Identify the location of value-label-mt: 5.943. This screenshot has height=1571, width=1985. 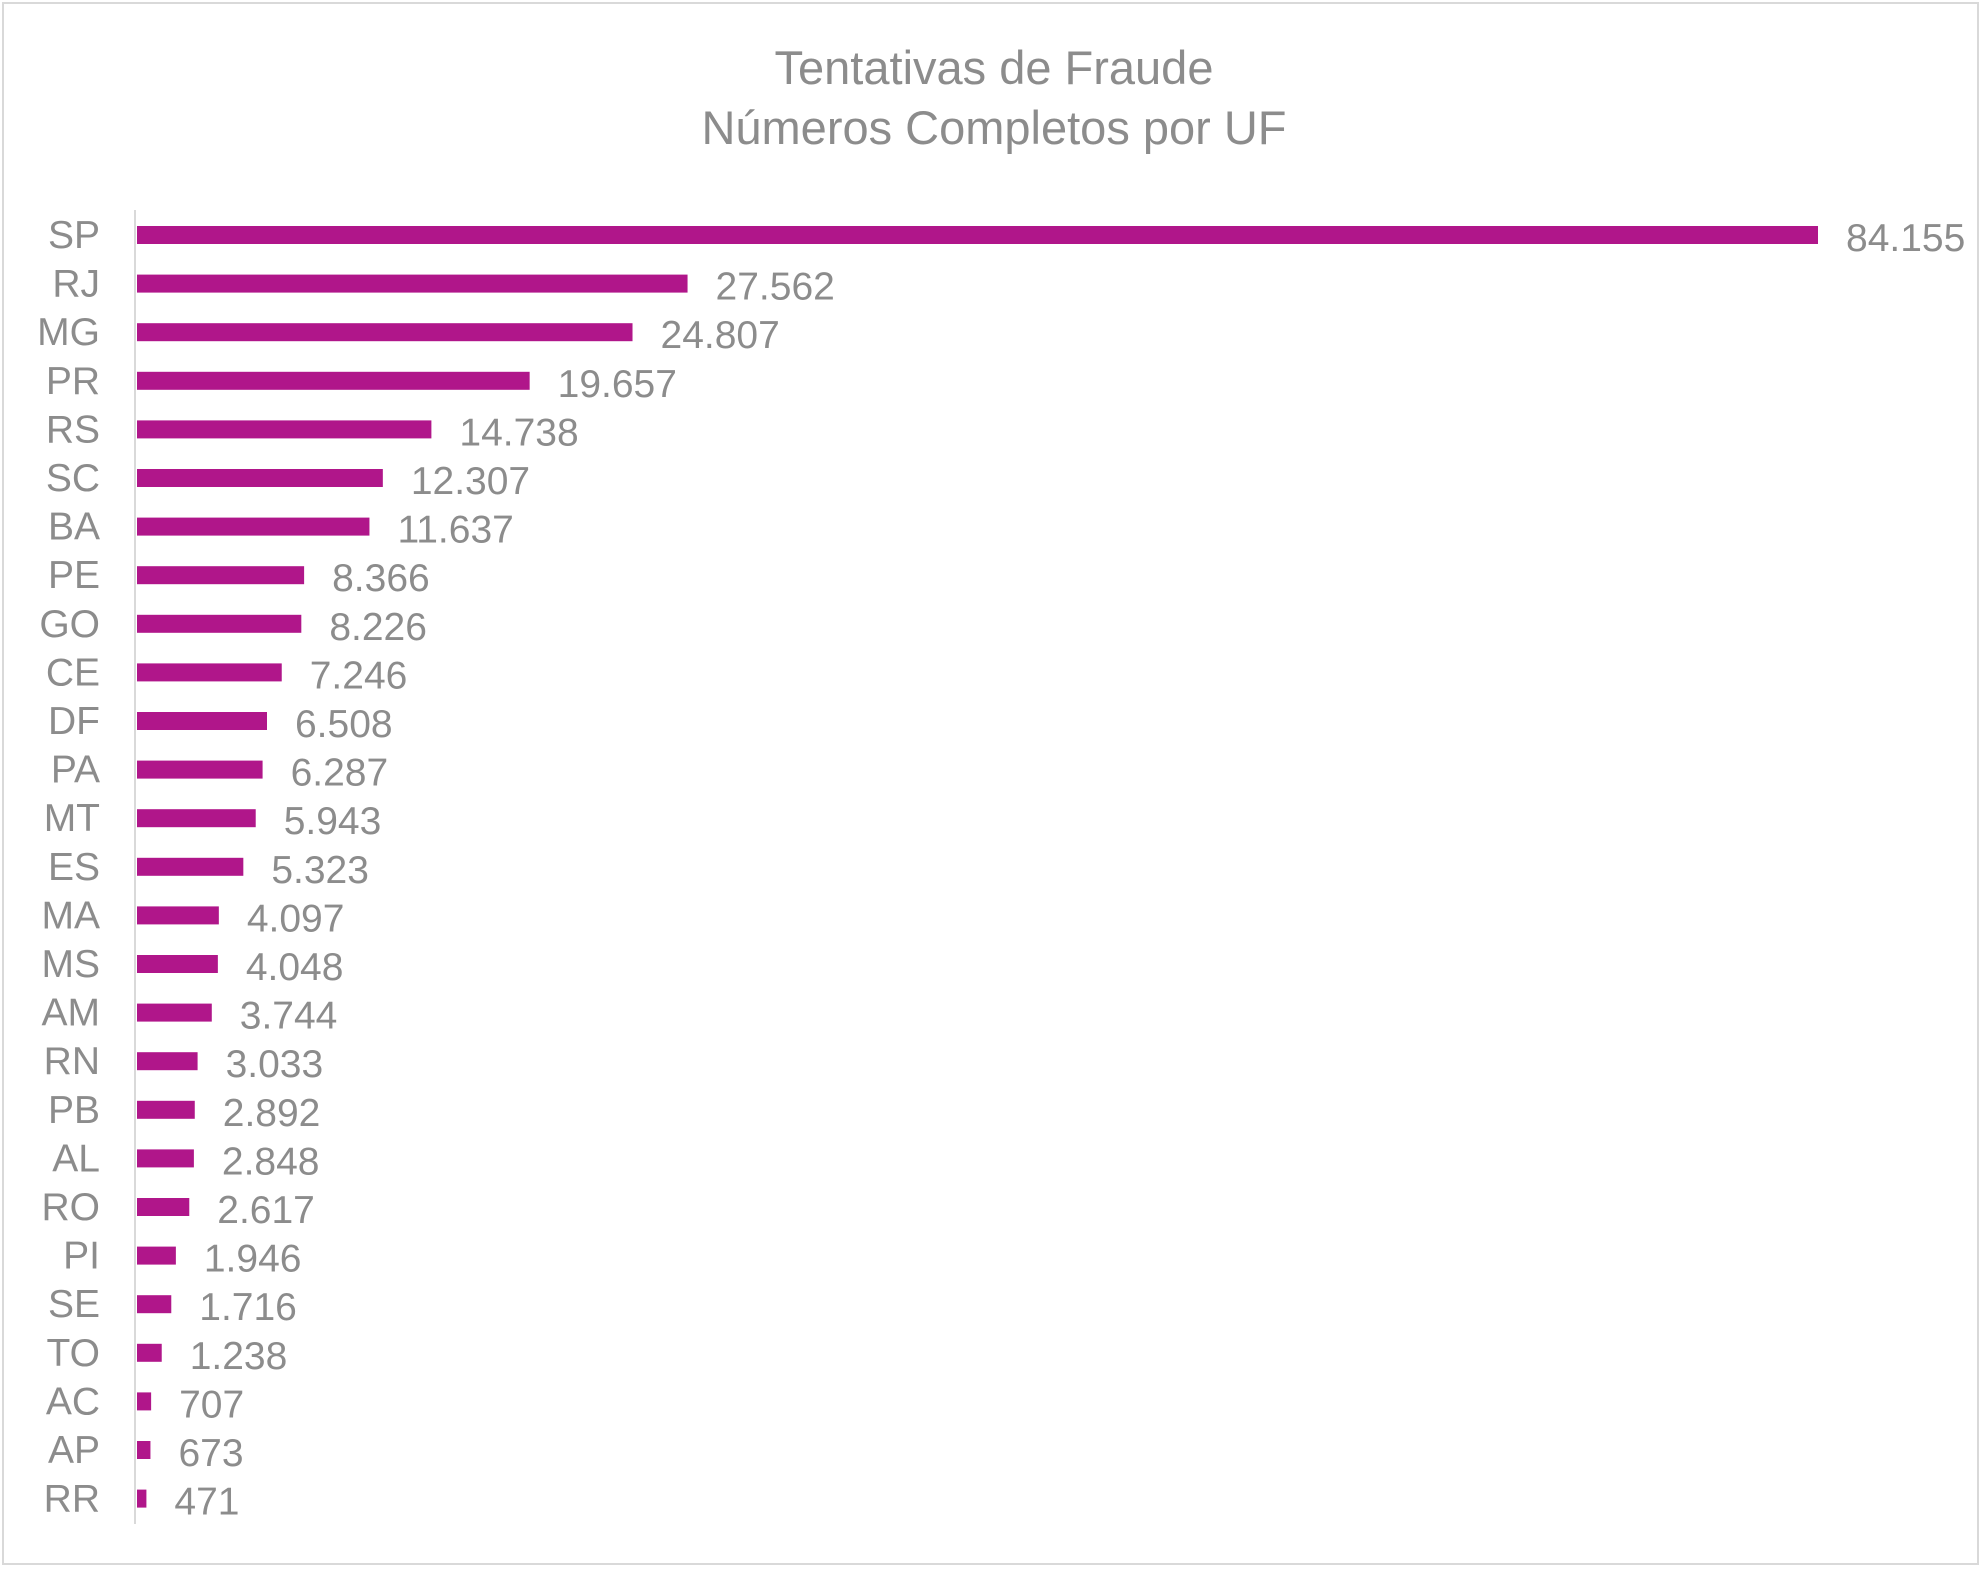
(333, 821).